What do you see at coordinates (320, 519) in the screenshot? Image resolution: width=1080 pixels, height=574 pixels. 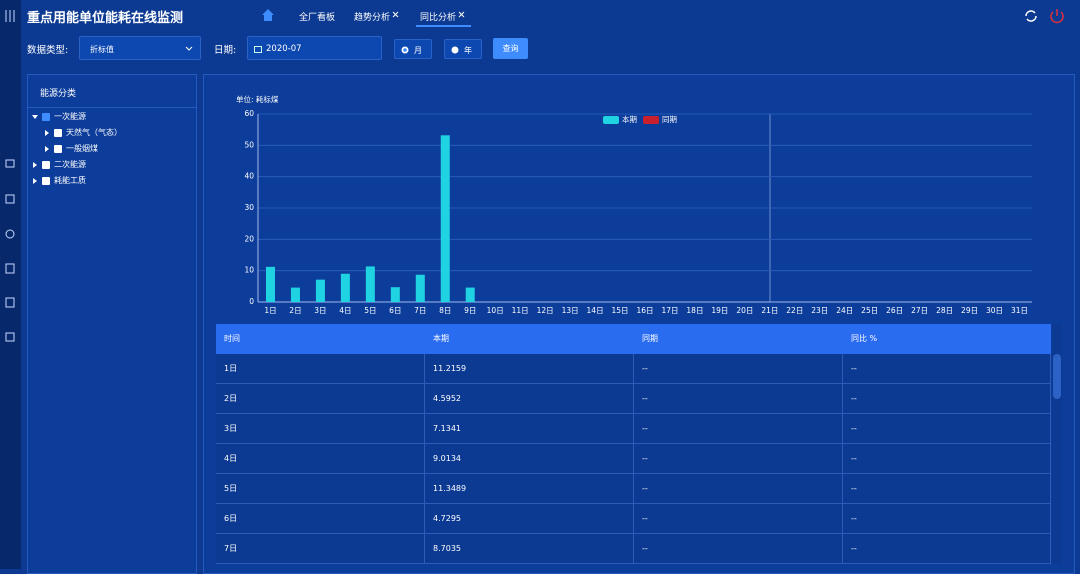 I see `table-cell: 6日` at bounding box center [320, 519].